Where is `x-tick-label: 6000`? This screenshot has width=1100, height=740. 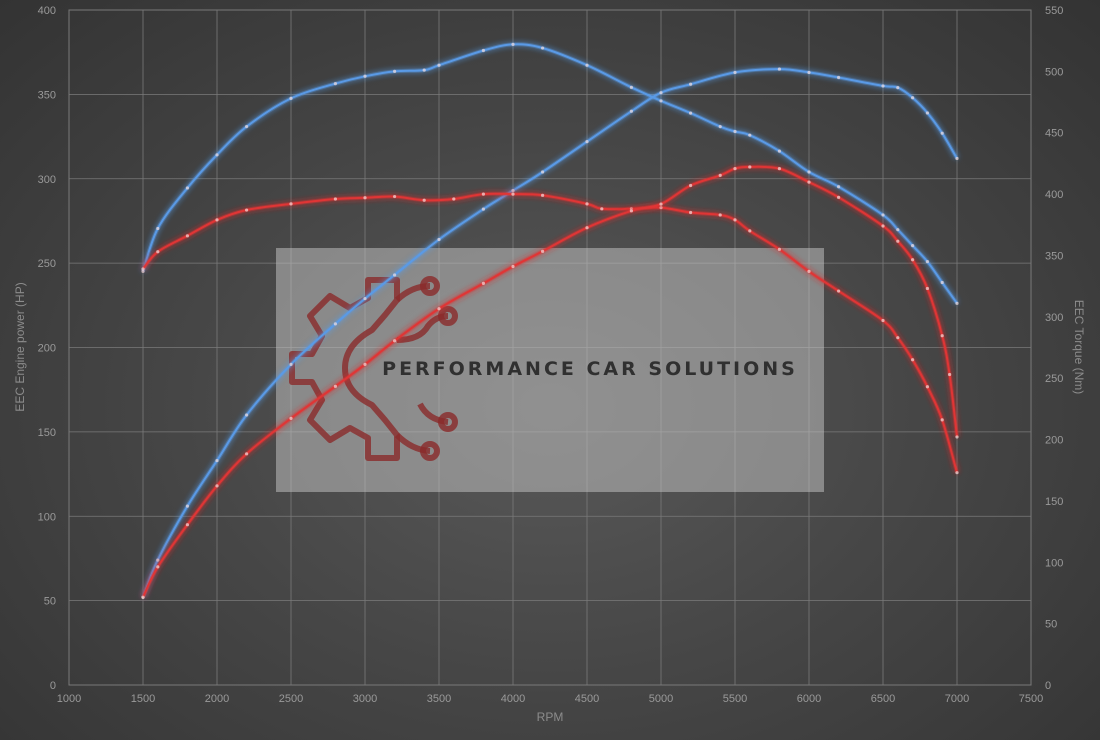
x-tick-label: 6000 is located at coordinates (809, 699).